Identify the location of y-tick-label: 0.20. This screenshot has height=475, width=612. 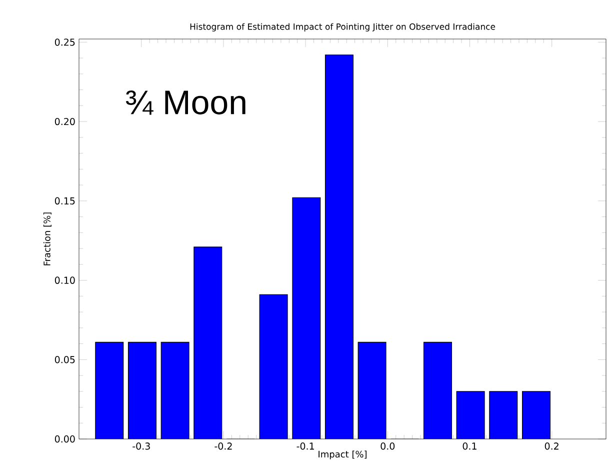
(64, 122).